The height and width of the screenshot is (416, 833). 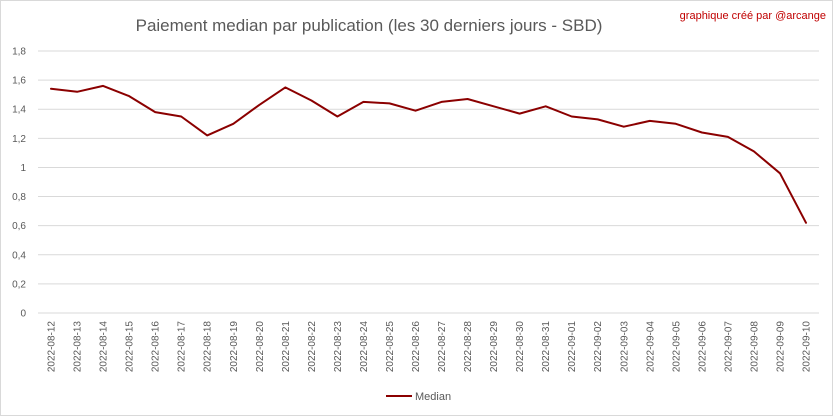 What do you see at coordinates (23, 314) in the screenshot?
I see `y-tick-label: 0` at bounding box center [23, 314].